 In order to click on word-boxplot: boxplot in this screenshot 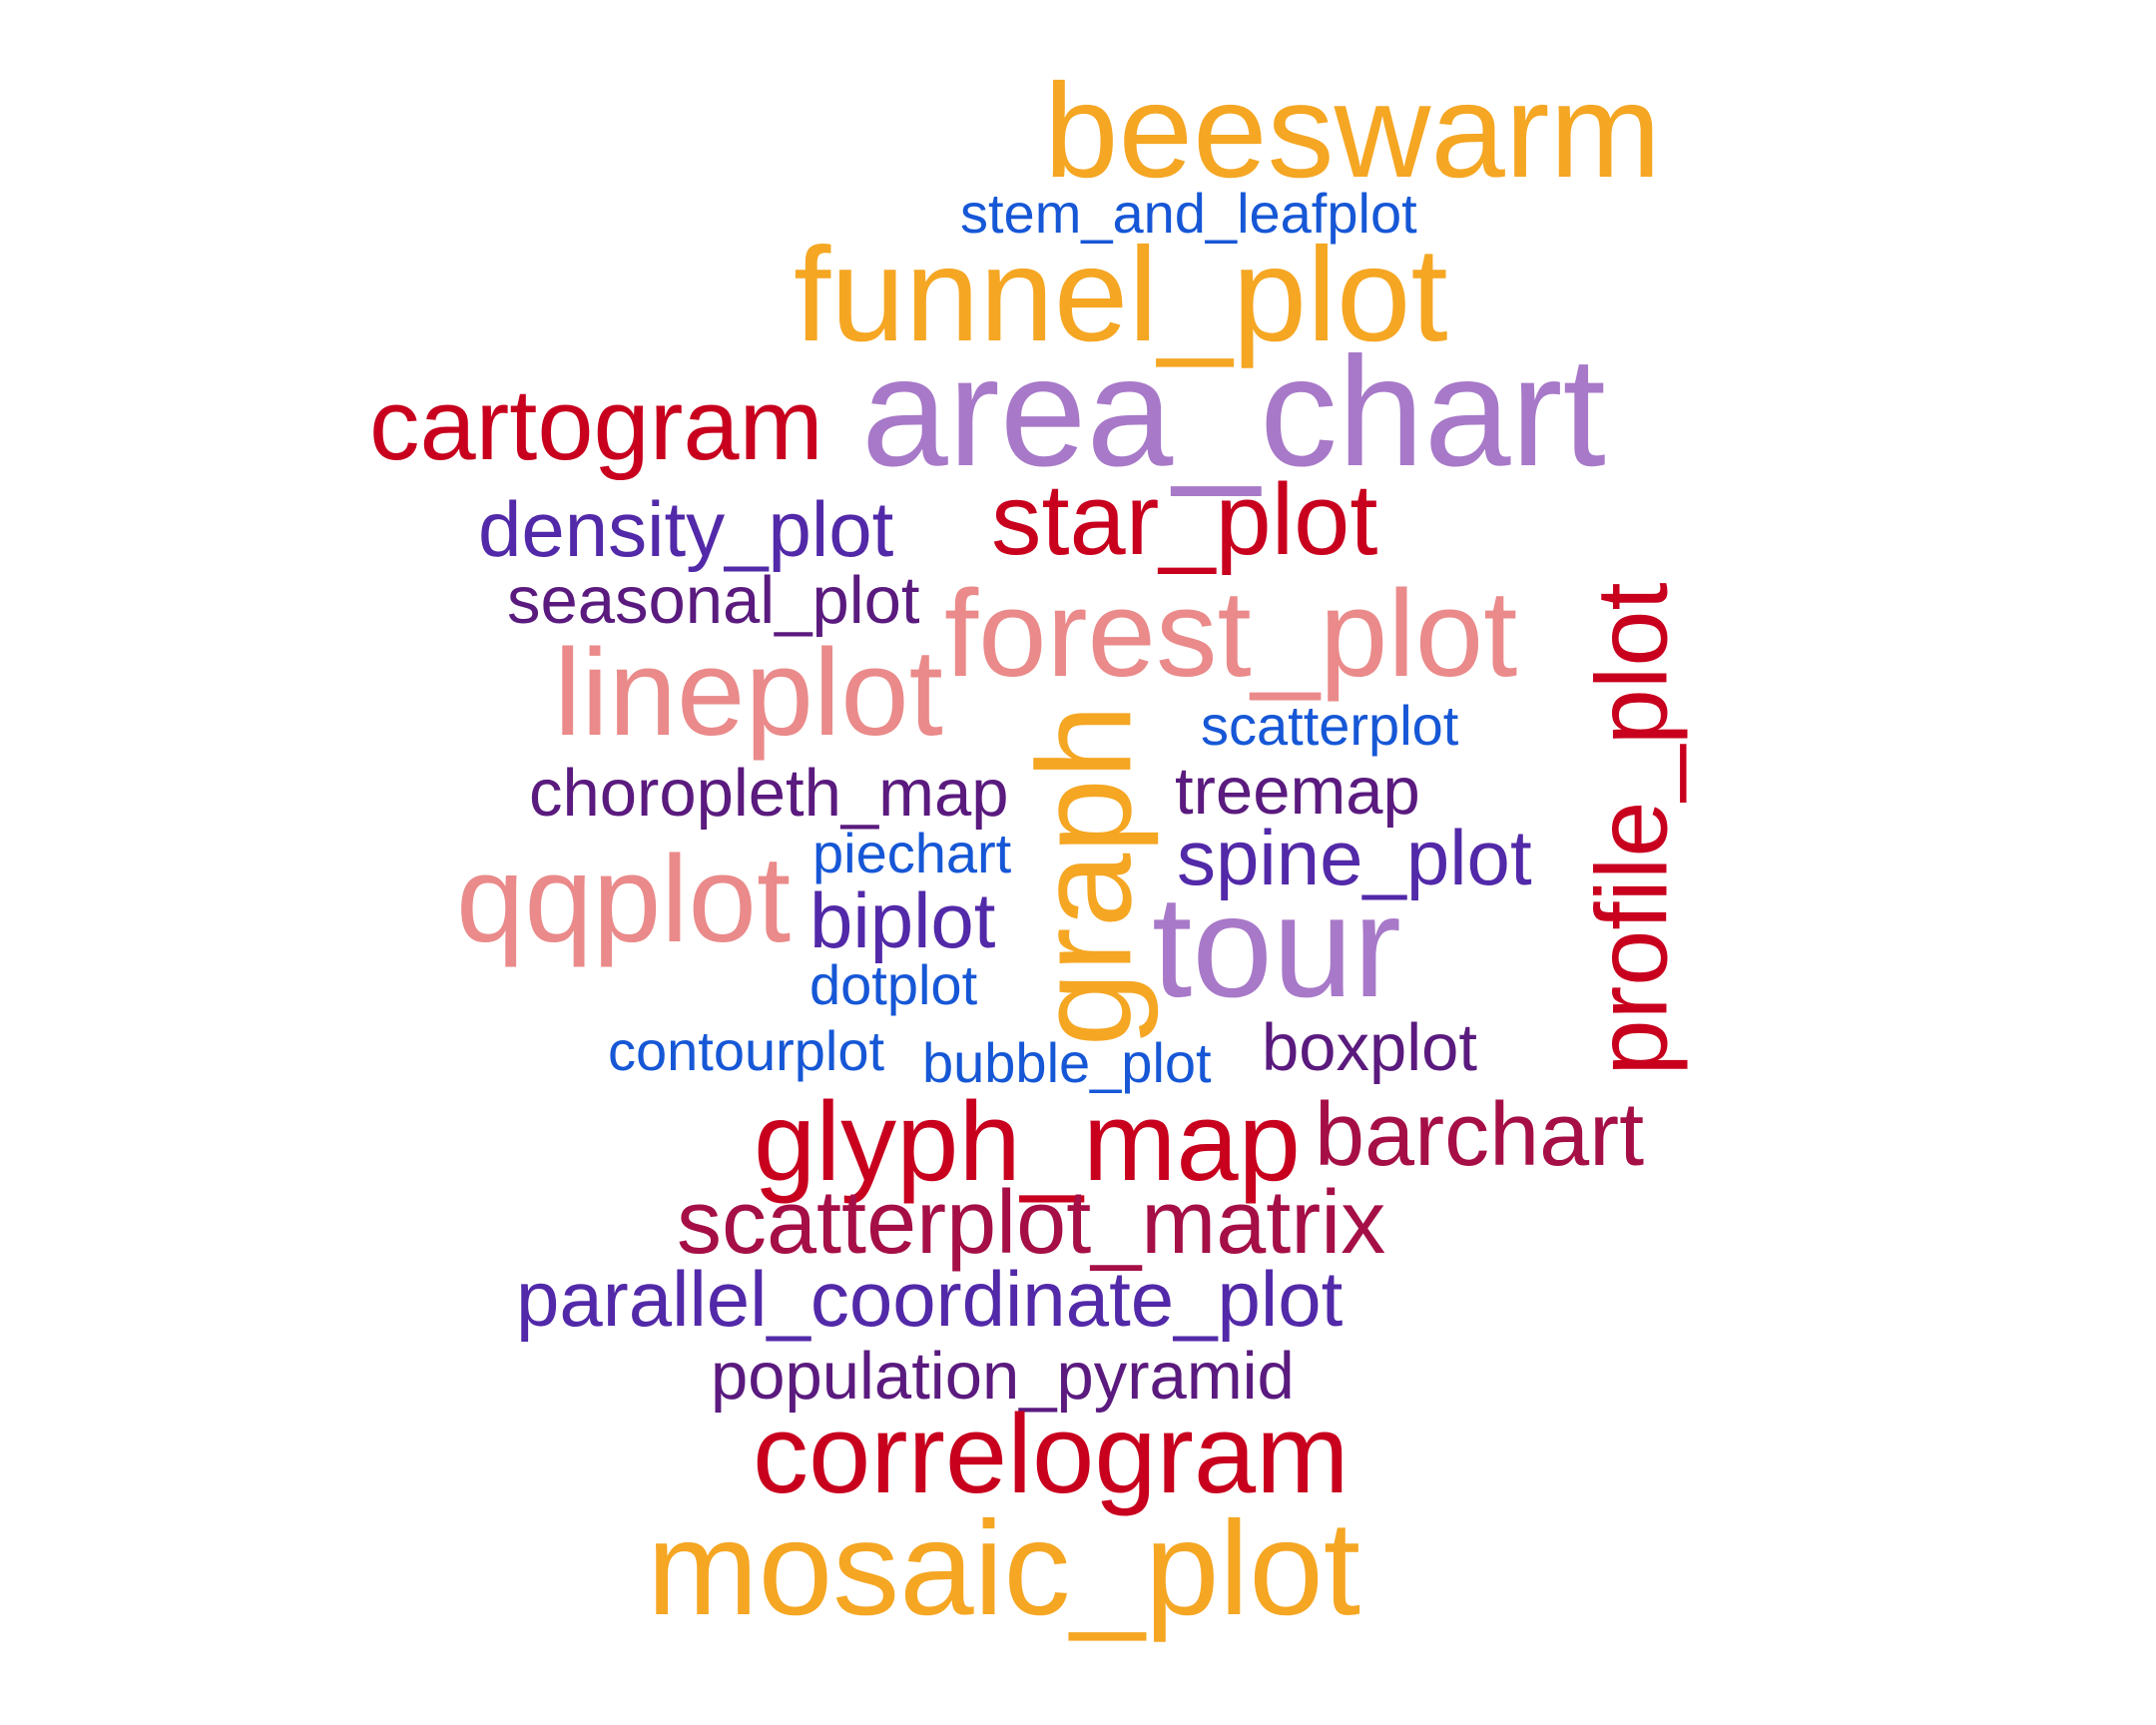, I will do `click(1370, 1047)`.